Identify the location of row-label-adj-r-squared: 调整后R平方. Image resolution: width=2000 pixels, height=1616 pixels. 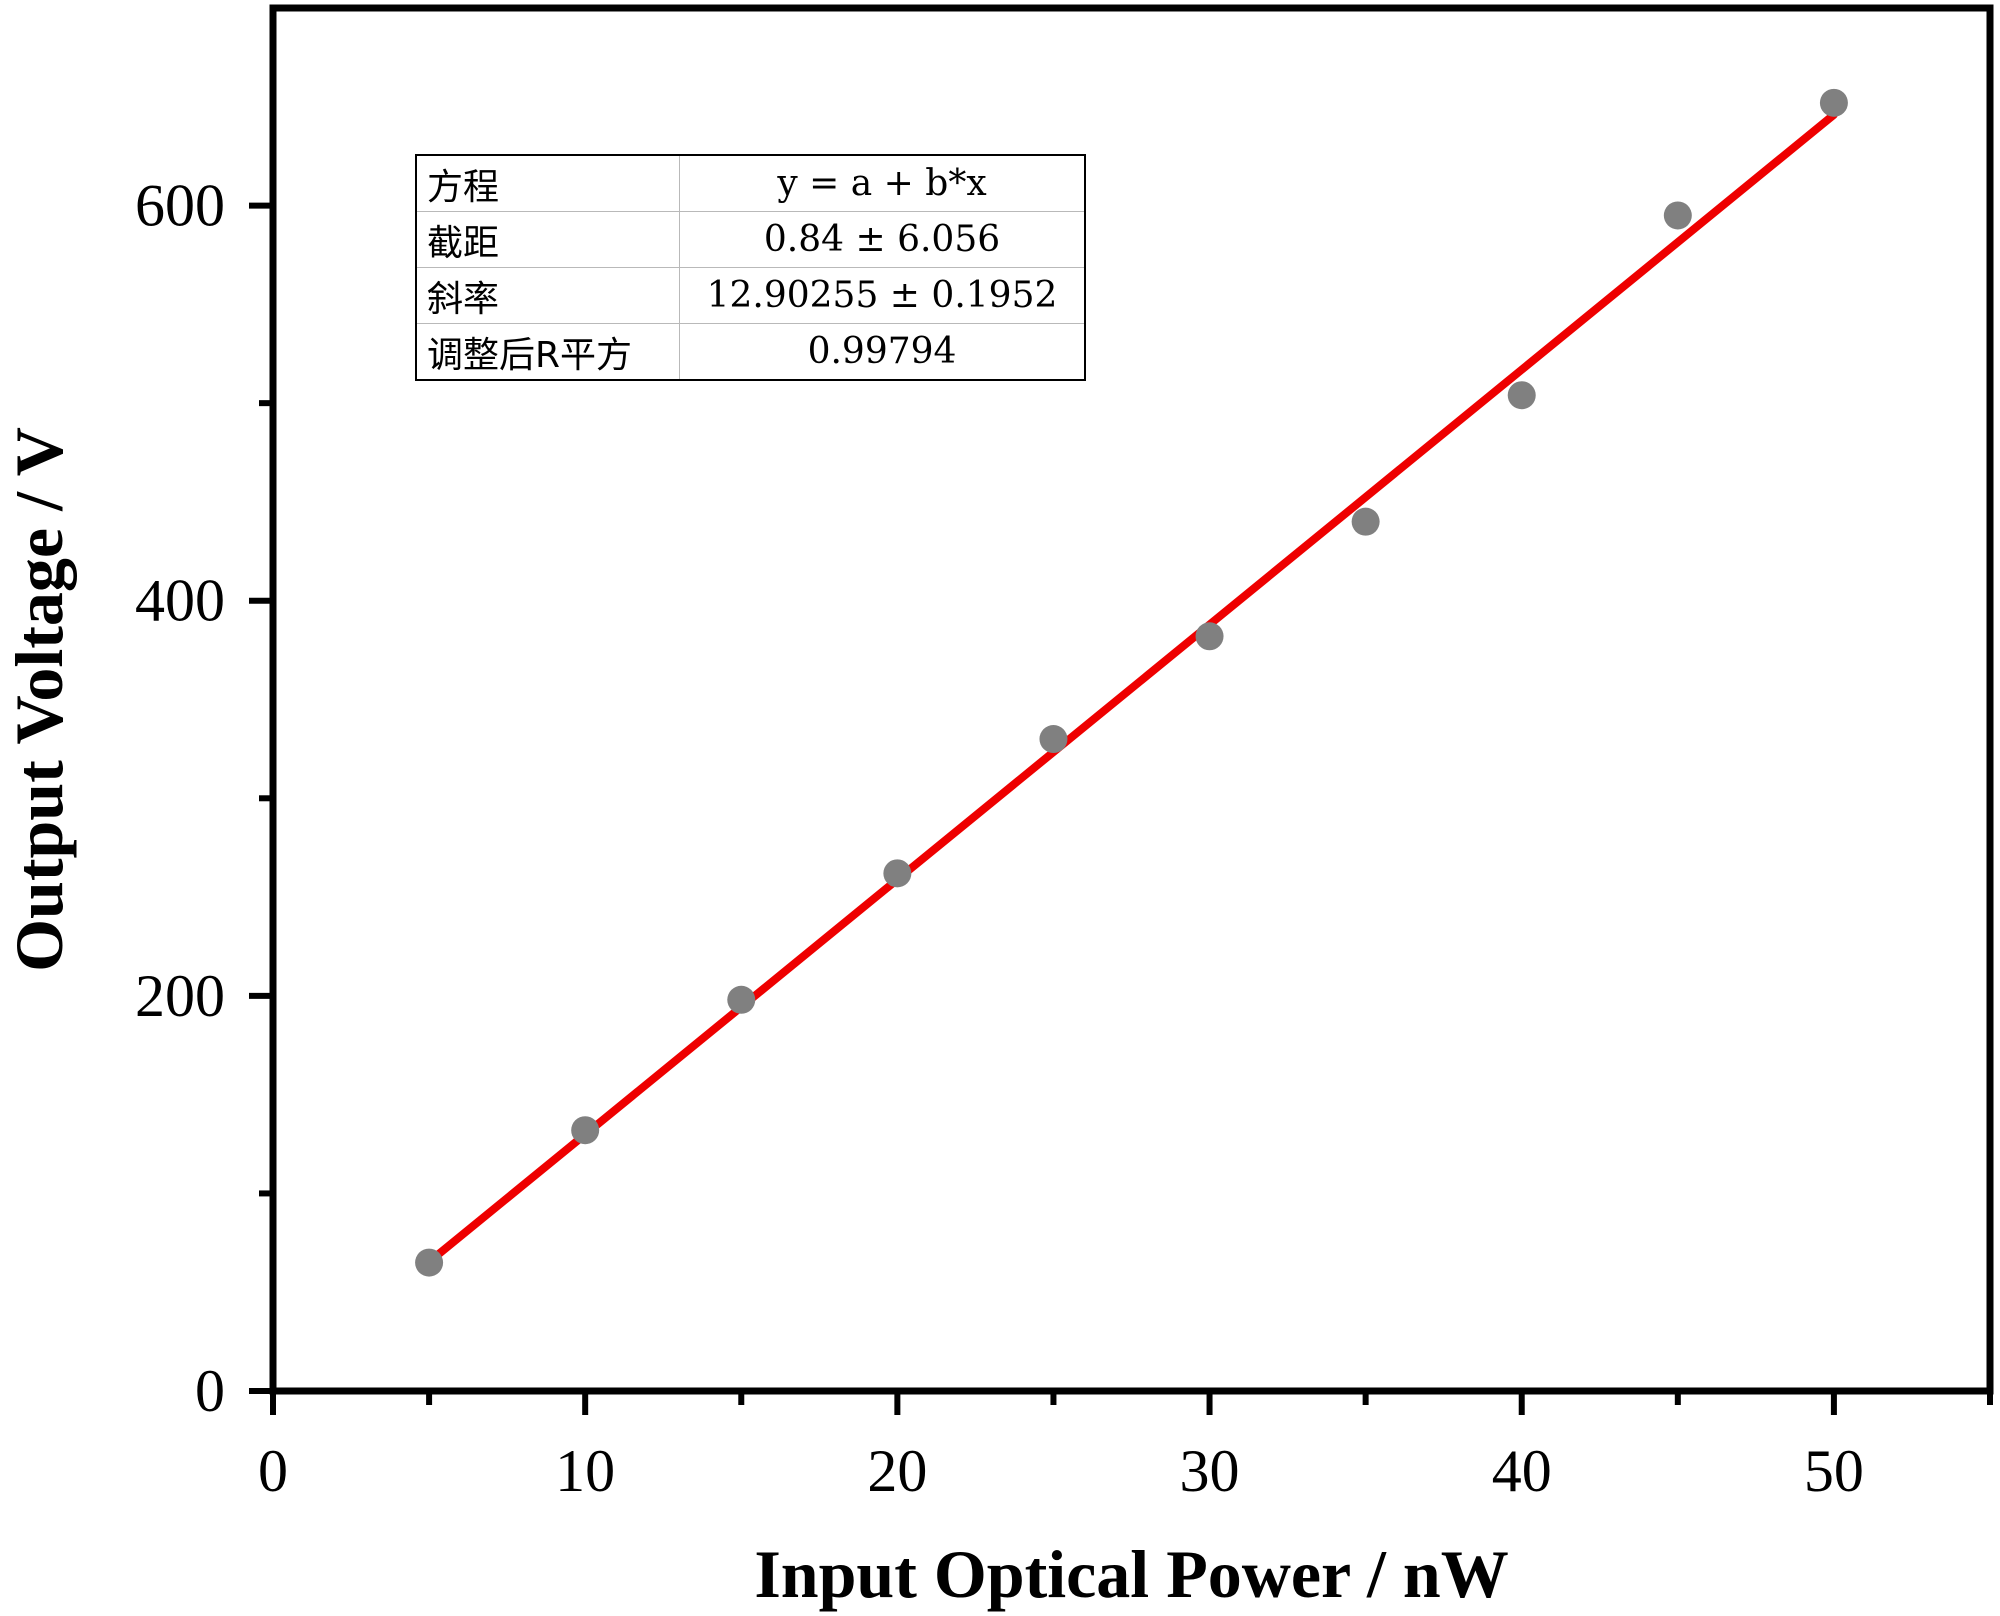
(547, 352).